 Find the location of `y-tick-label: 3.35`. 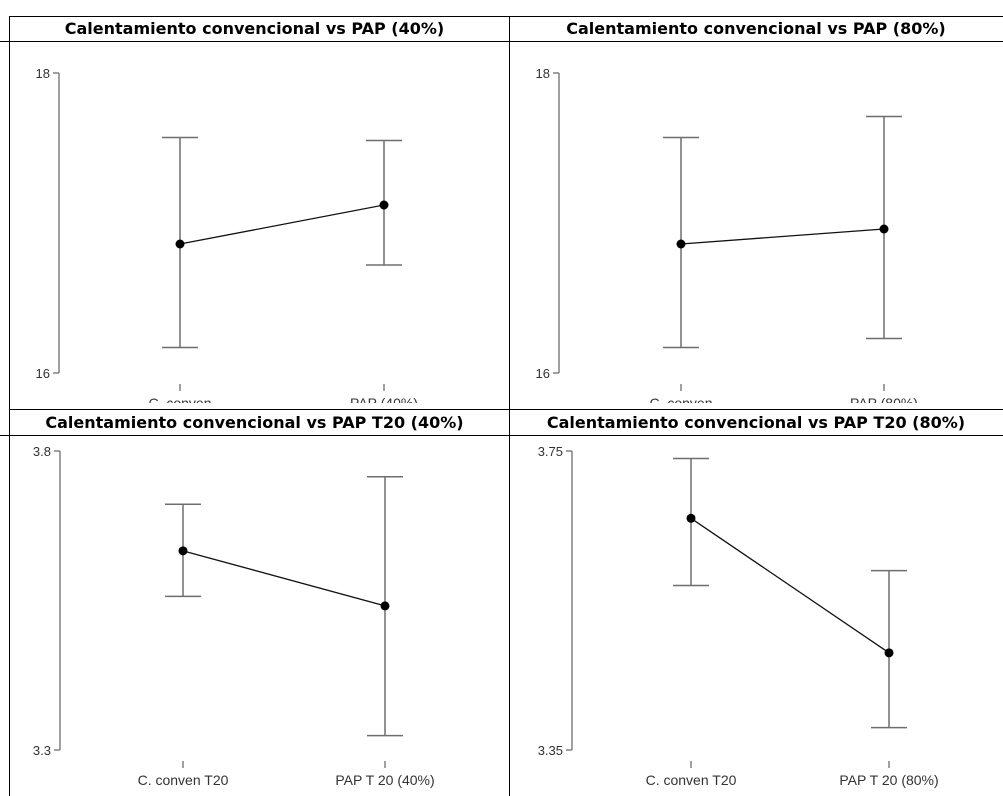

y-tick-label: 3.35 is located at coordinates (550, 750).